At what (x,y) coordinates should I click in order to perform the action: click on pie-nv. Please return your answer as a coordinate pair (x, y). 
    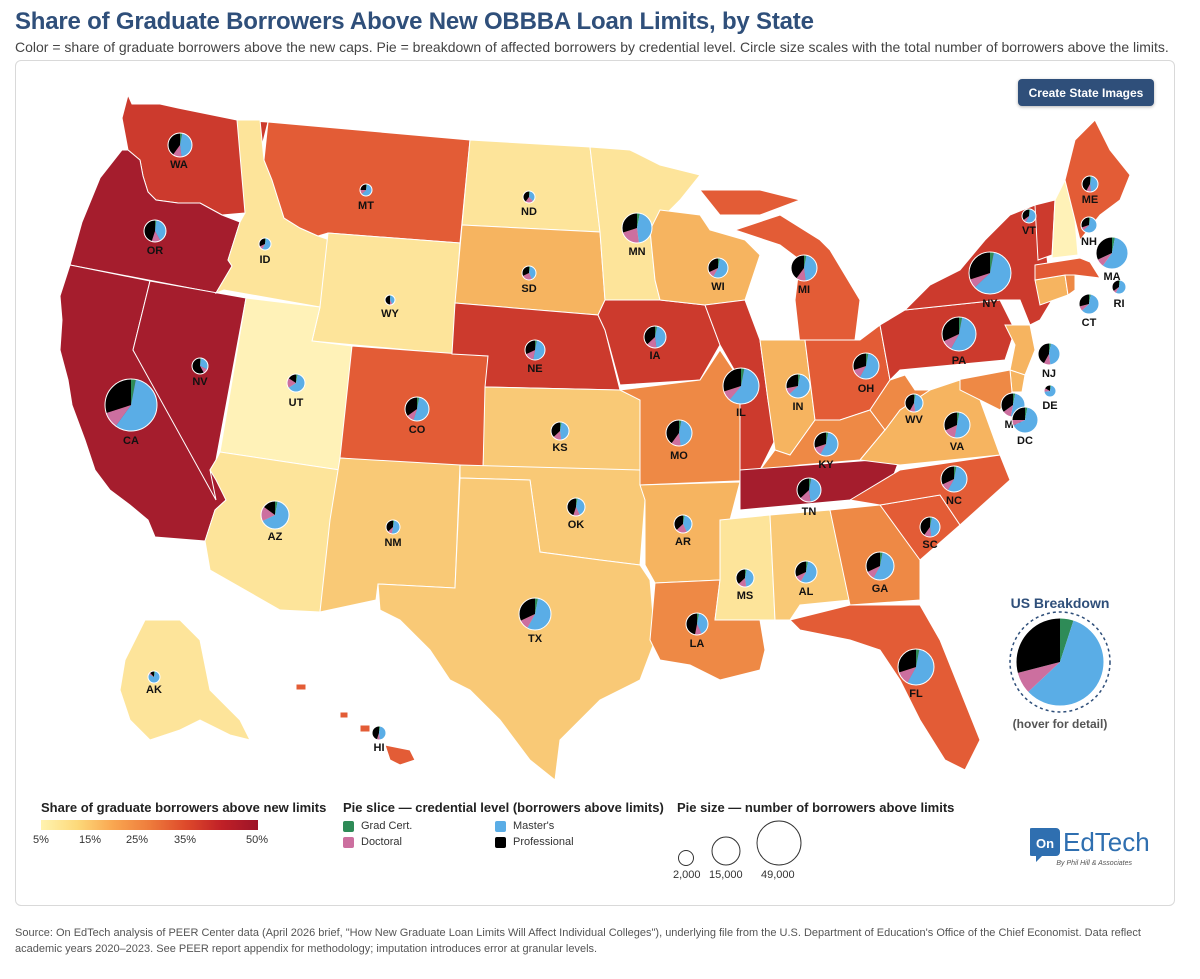
    Looking at the image, I should click on (200, 366).